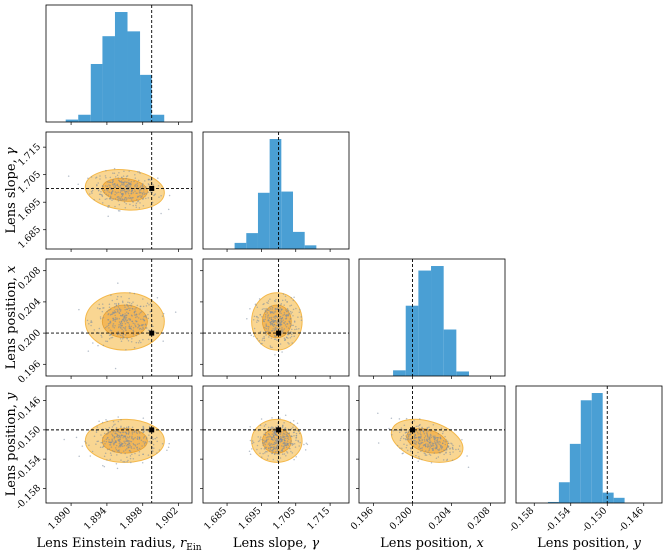  Describe the element at coordinates (11, 190) in the screenshot. I see `axis-label-gamma: Lens slope, γ` at that location.